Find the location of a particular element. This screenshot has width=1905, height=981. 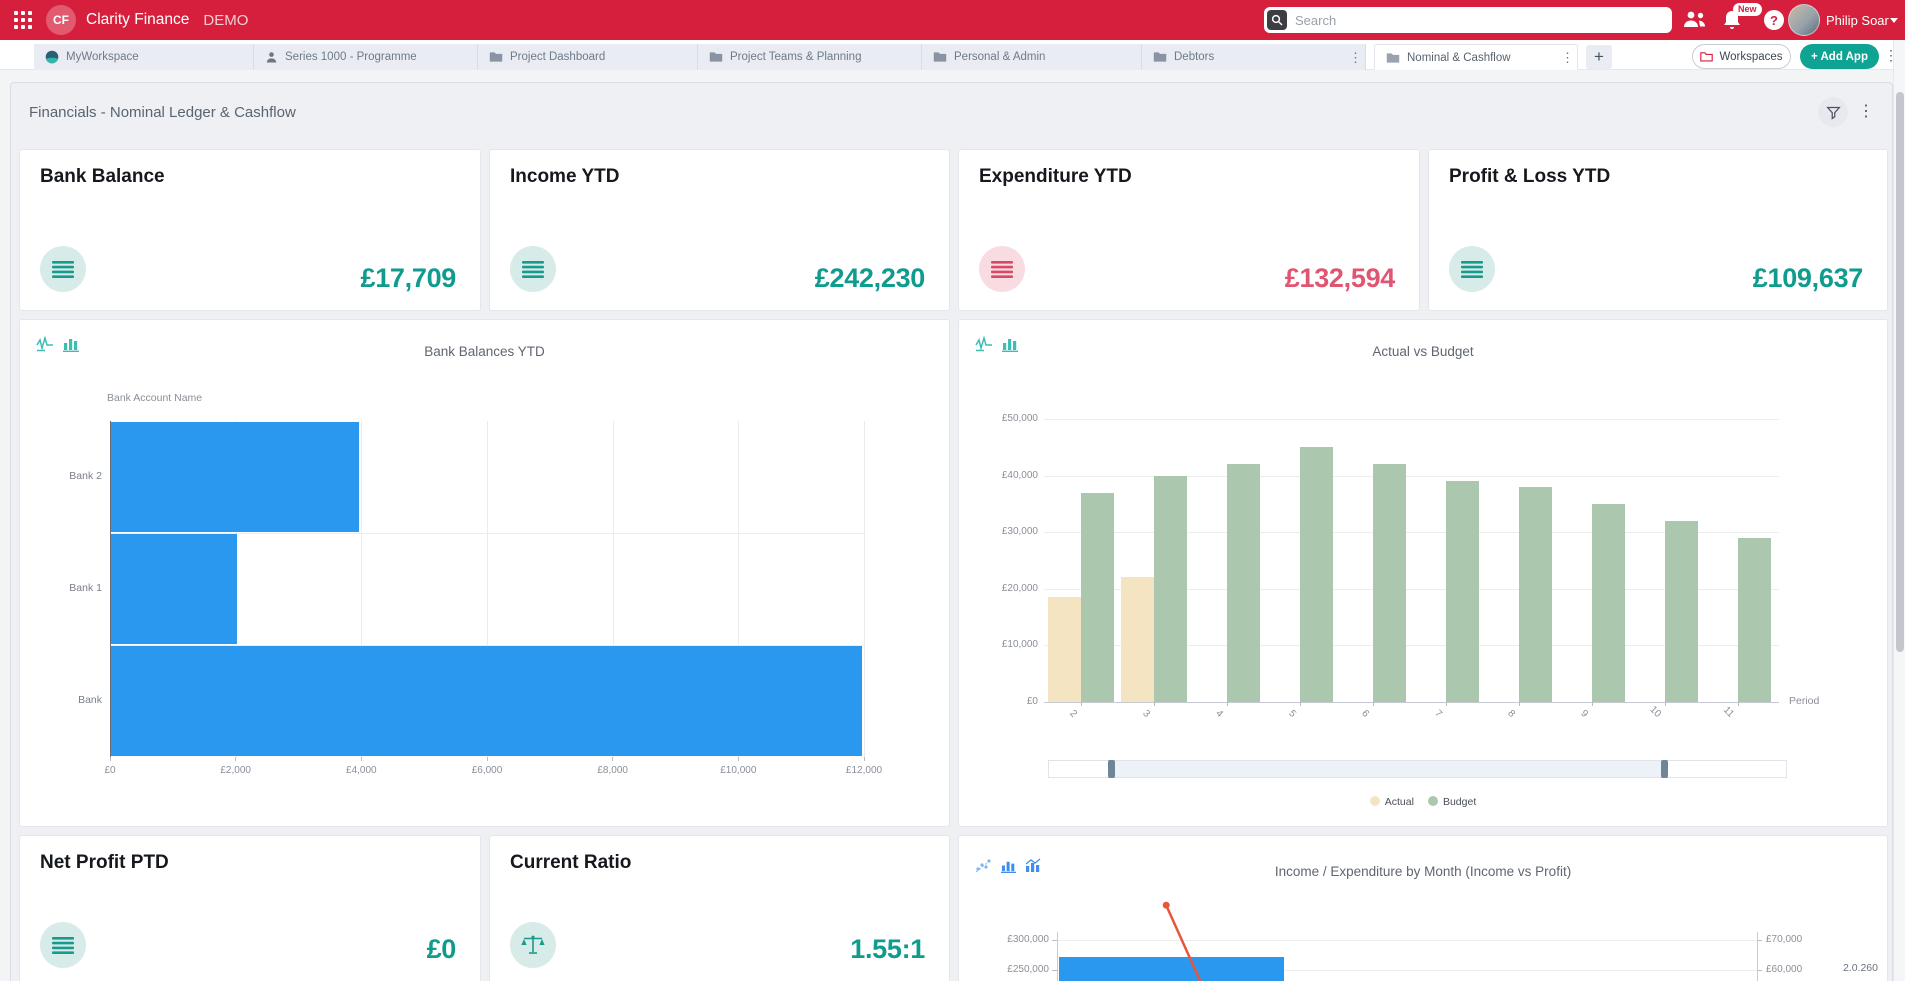

tab-project-teams-planning: Project Teams & Planning is located at coordinates (810, 57).